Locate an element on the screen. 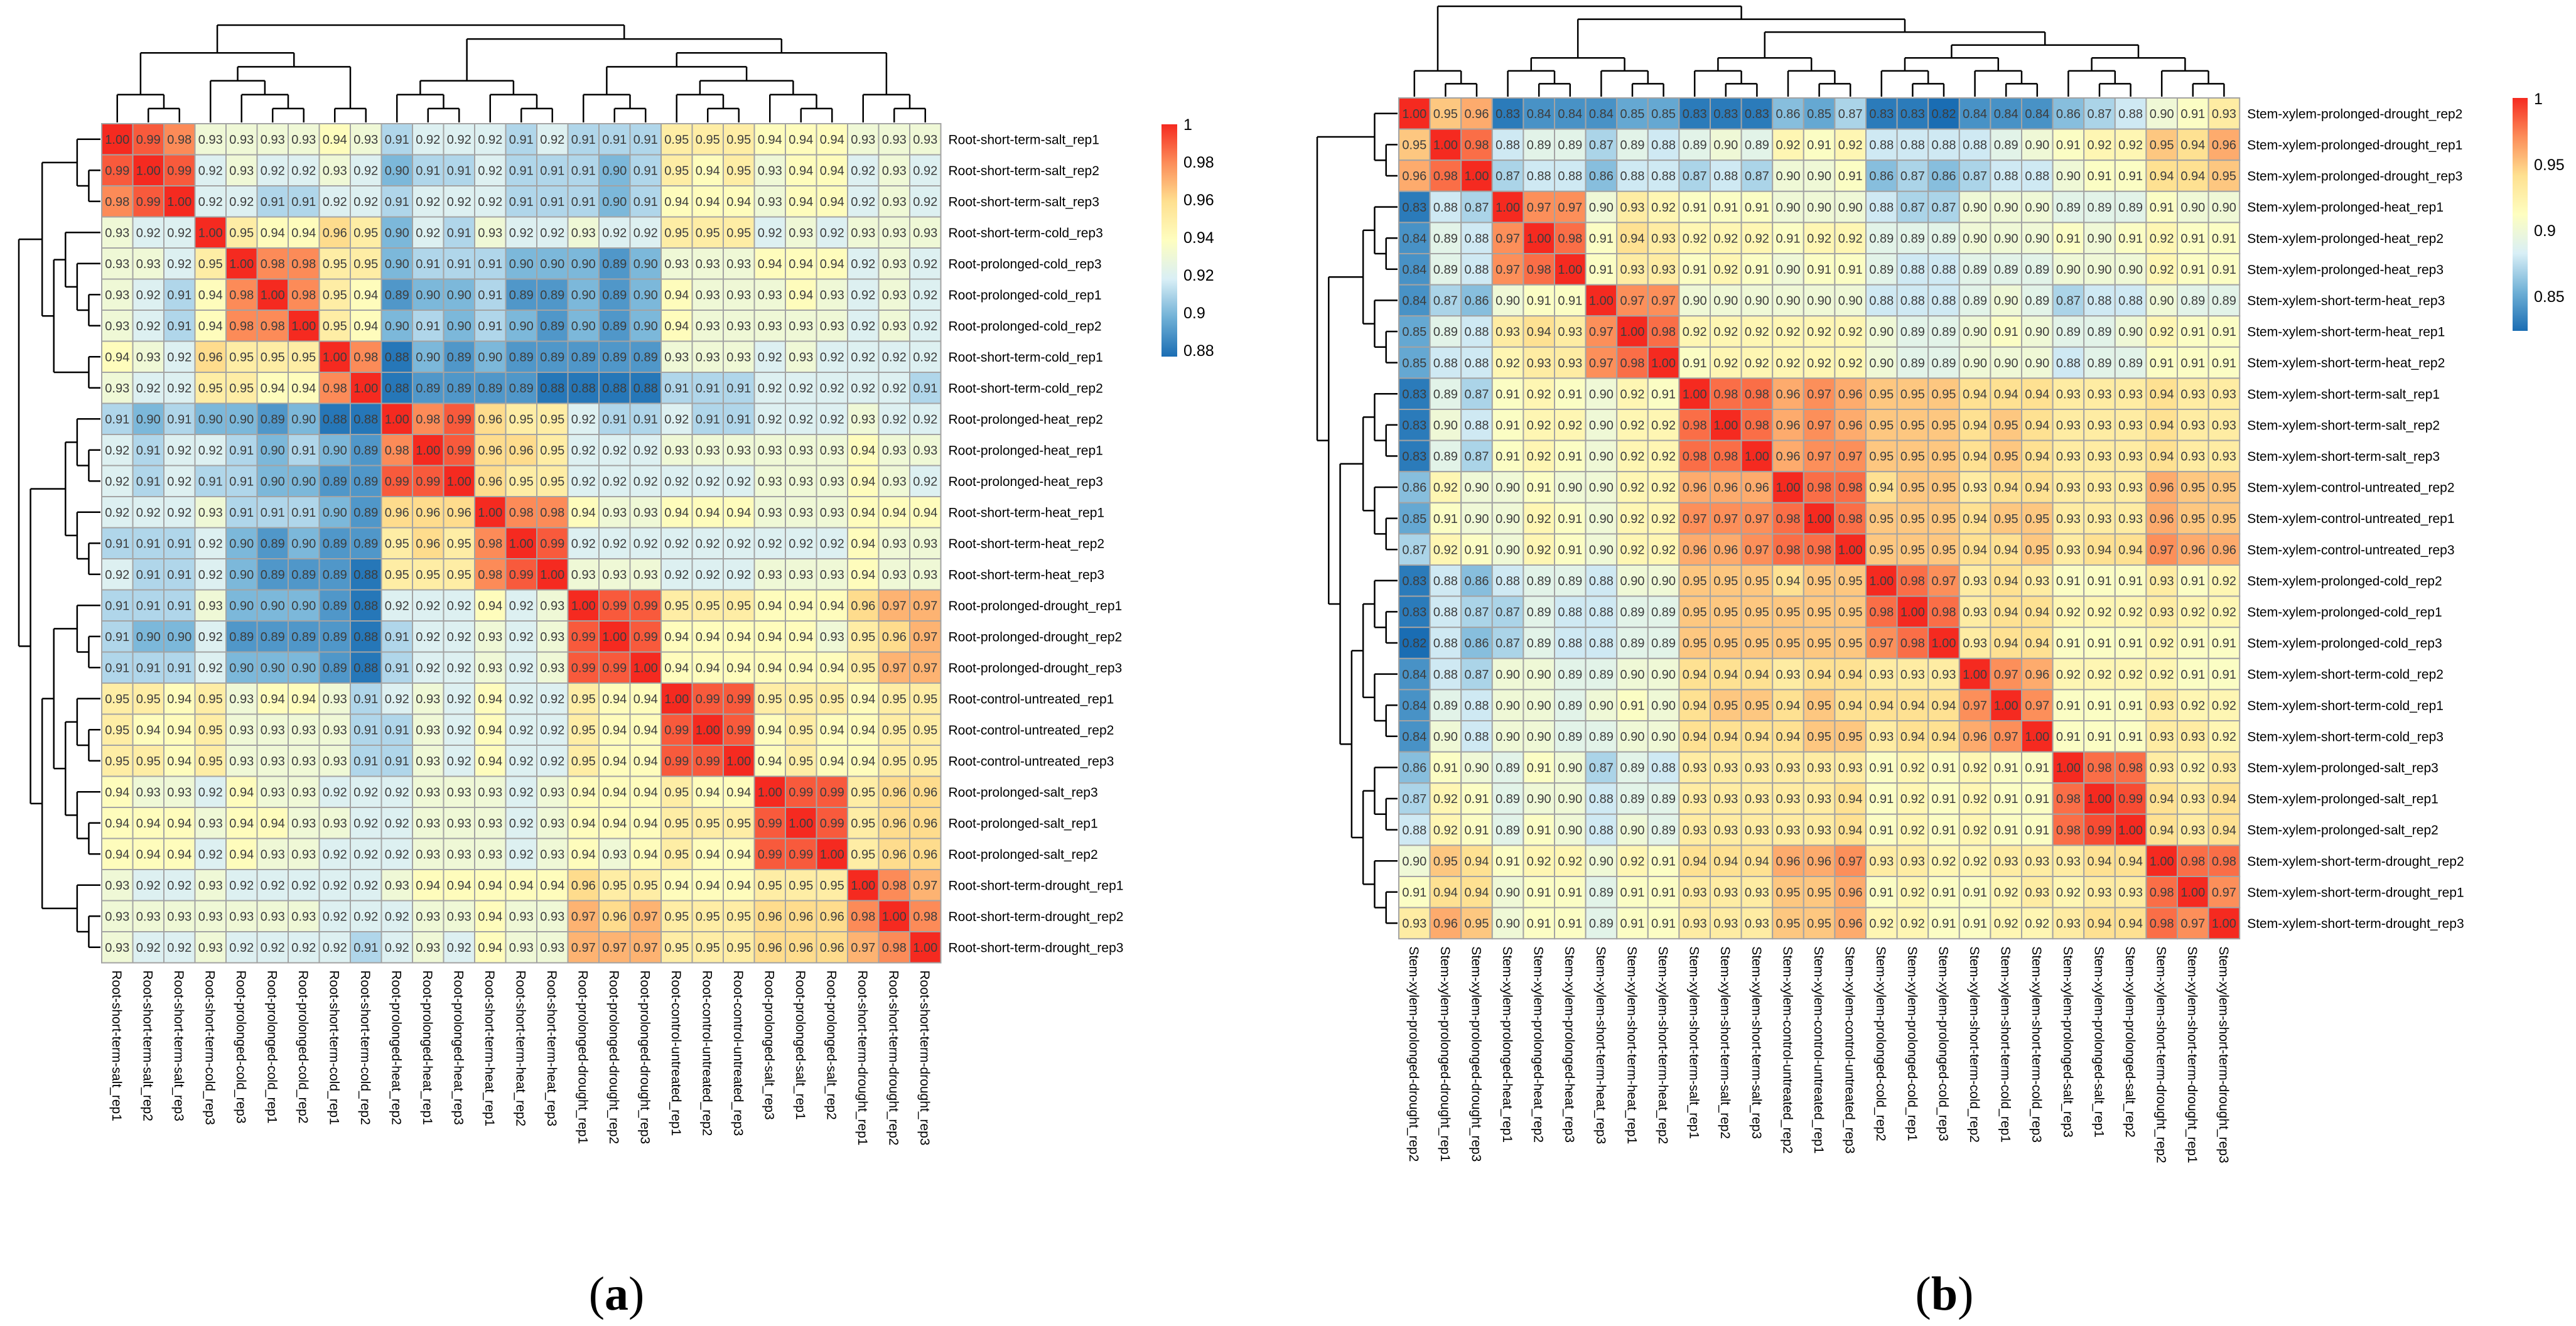  column-label: Root-prolonged-heat_rep3 is located at coordinates (458, 1048).